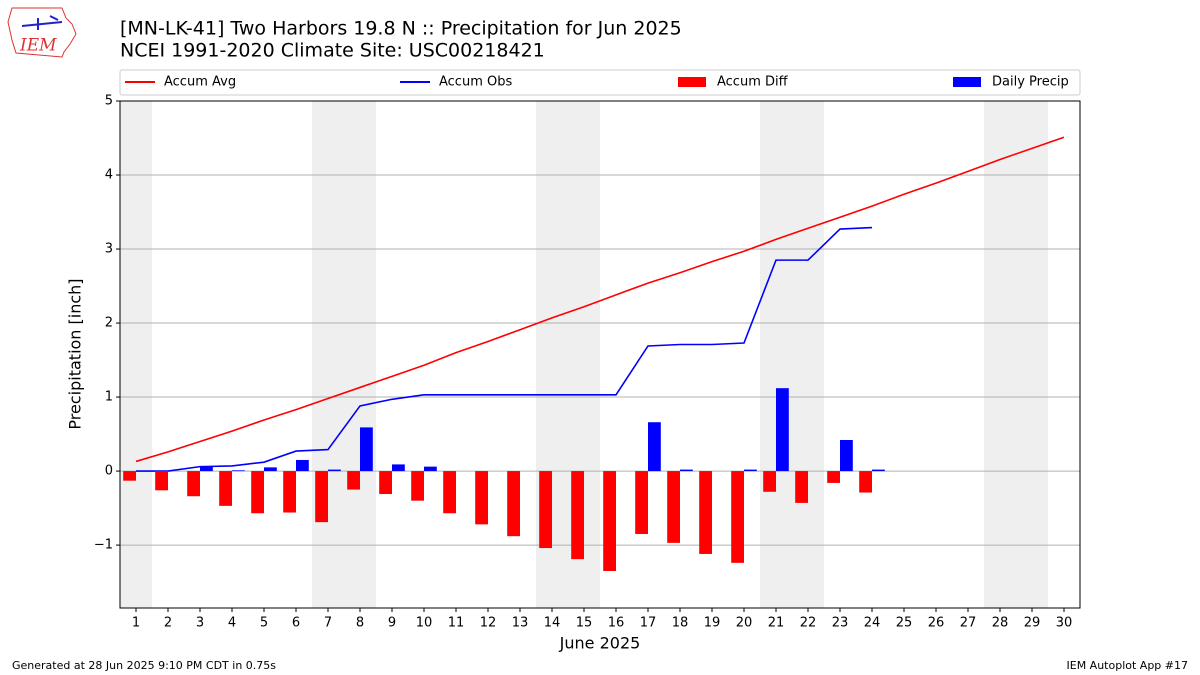 The width and height of the screenshot is (1200, 675). I want to click on x-axis-label: June 2025, so click(600, 643).